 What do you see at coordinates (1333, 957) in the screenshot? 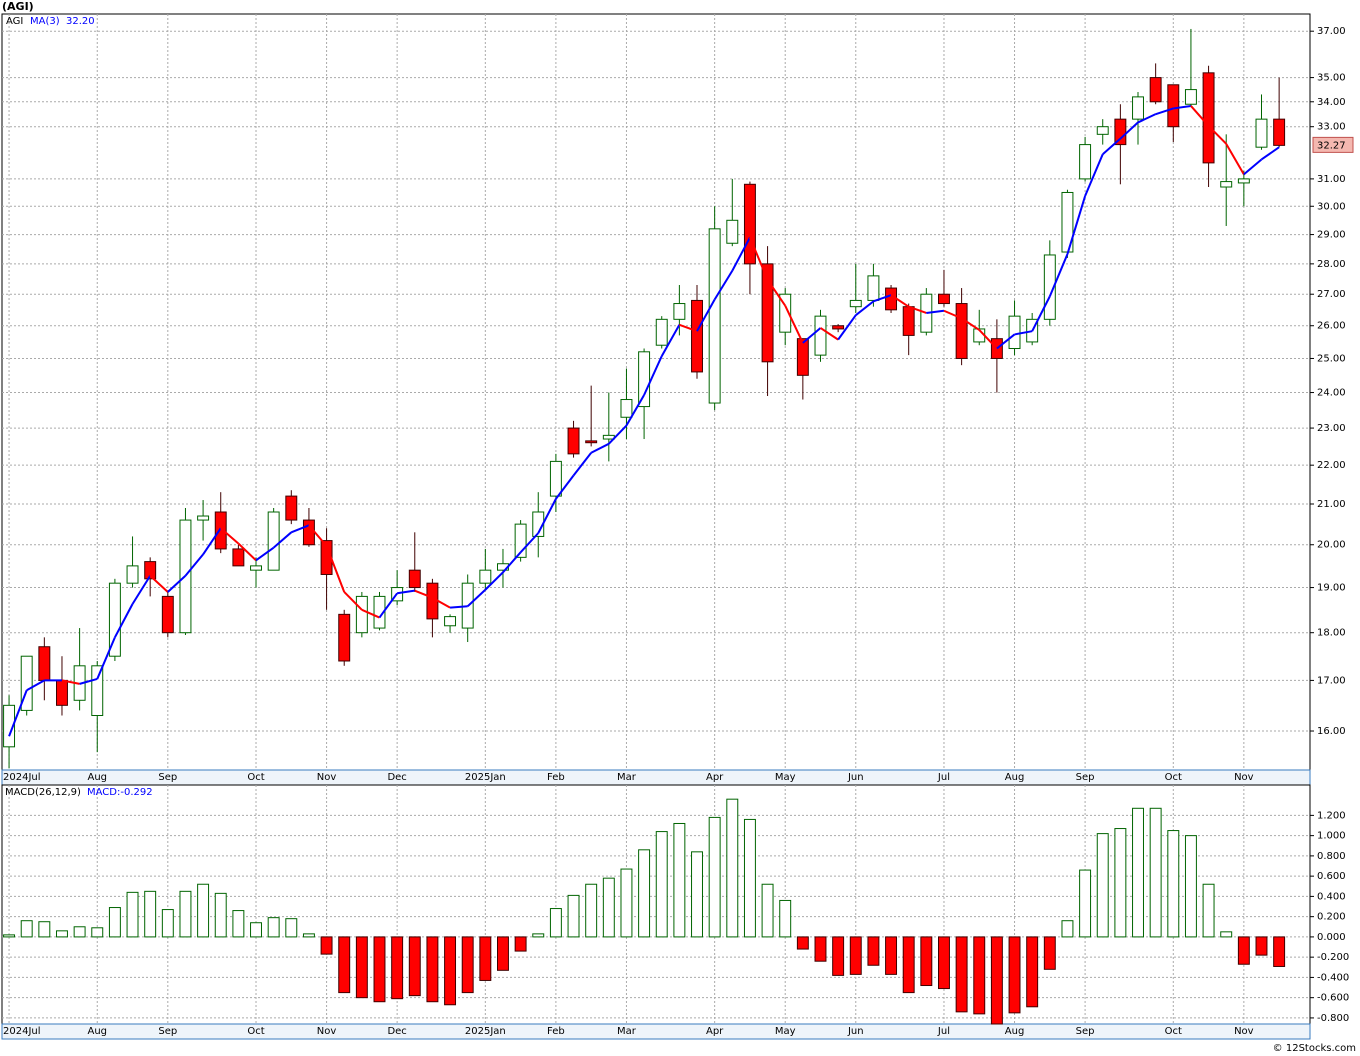
I see `y-tick-label: -0.200` at bounding box center [1333, 957].